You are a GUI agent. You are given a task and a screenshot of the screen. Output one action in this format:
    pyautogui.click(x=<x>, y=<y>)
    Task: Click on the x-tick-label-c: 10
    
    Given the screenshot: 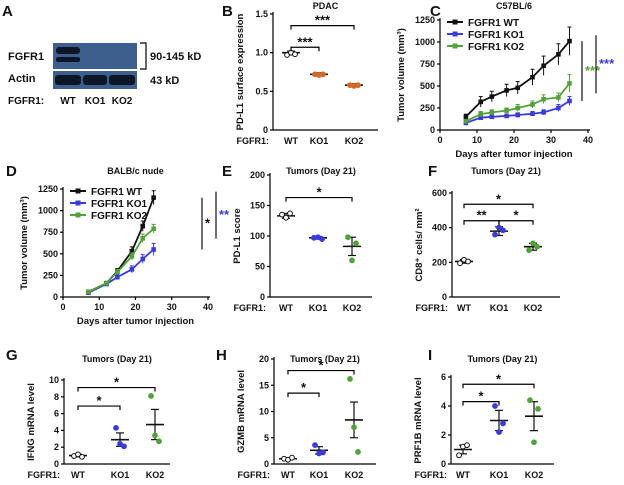 What is the action you would take?
    pyautogui.click(x=477, y=140)
    